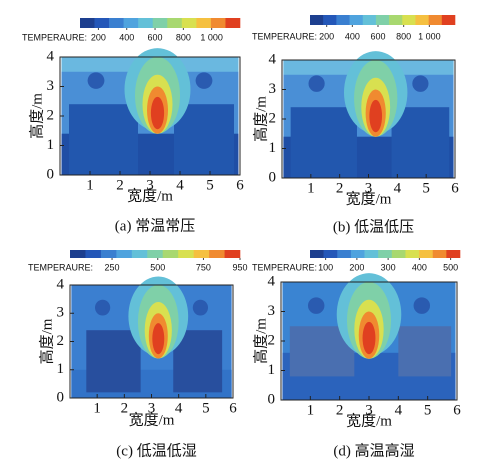 The height and width of the screenshot is (470, 481). Describe the element at coordinates (156, 450) in the screenshot. I see `caption: (c) 低温低湿` at that location.